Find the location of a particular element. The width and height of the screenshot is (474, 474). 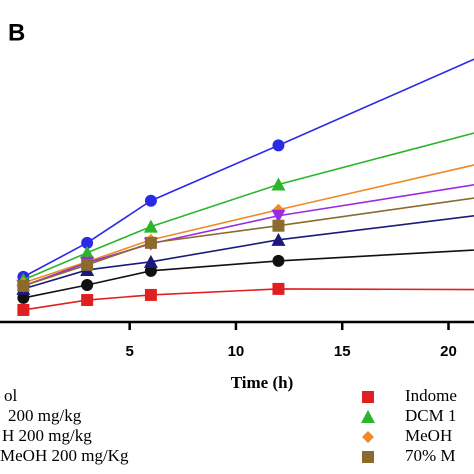

legend-label: H 200 mg/kg is located at coordinates (47, 435).